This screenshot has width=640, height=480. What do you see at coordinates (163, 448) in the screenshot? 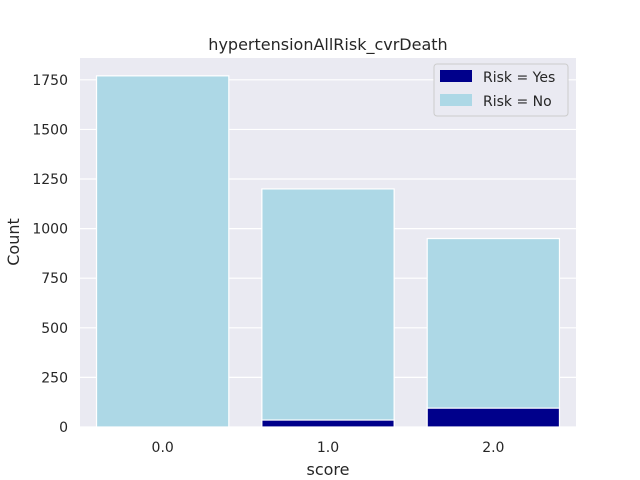
I see `x-tick-label: 0.0` at bounding box center [163, 448].